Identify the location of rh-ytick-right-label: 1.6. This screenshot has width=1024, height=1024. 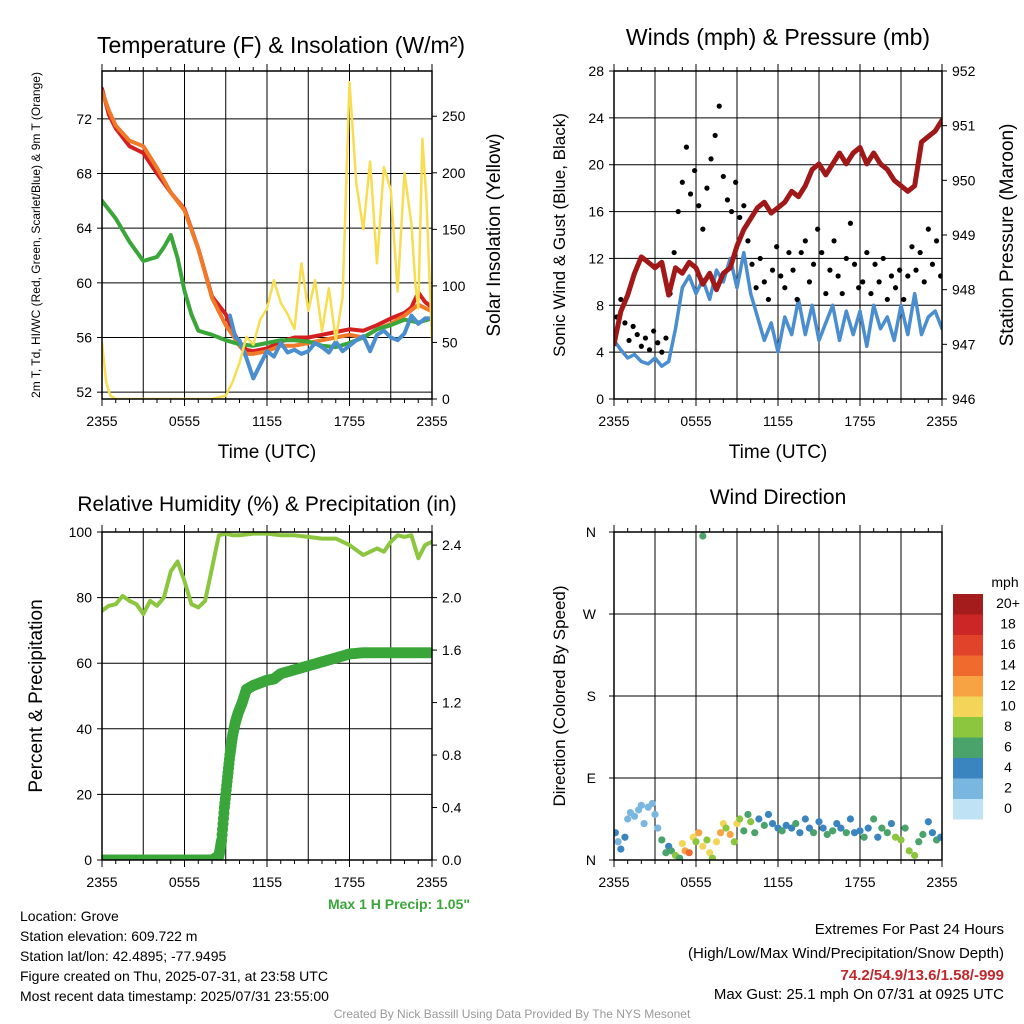
(452, 650).